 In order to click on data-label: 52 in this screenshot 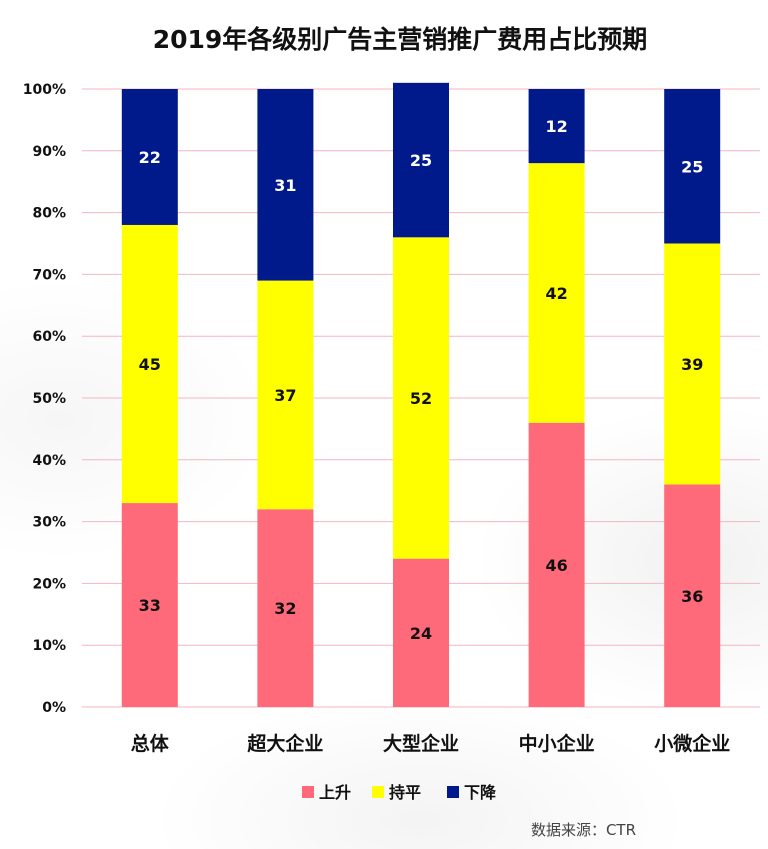, I will do `click(421, 398)`.